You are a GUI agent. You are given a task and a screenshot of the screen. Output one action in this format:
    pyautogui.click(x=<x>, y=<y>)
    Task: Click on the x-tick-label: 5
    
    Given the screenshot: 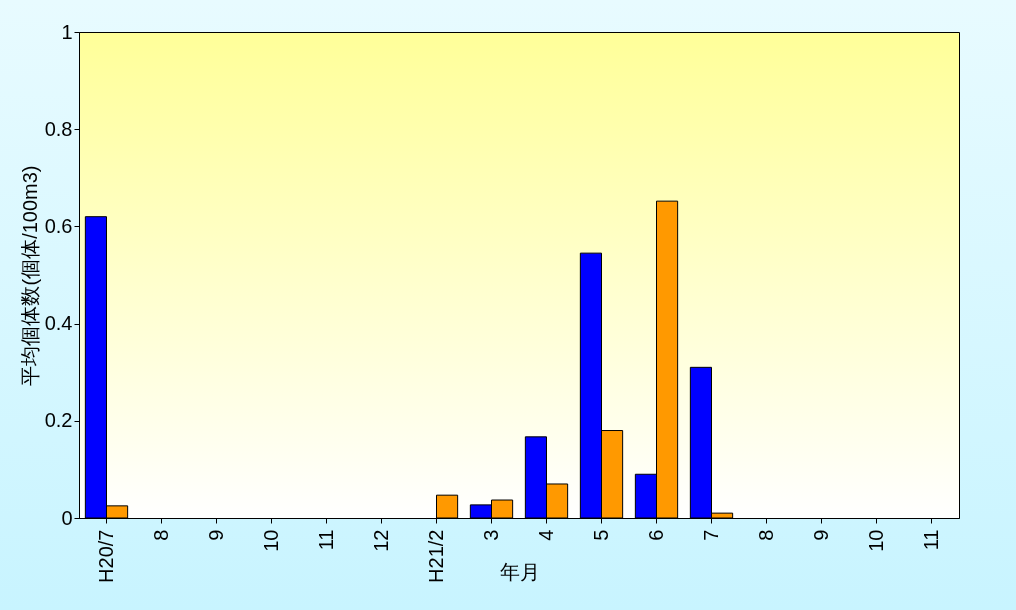 What is the action you would take?
    pyautogui.click(x=600, y=535)
    